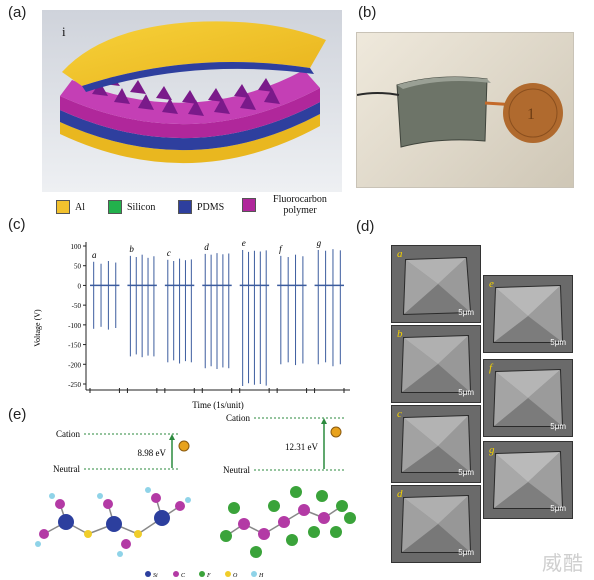 The height and width of the screenshot is (580, 594). What do you see at coordinates (399, 414) in the screenshot?
I see `sem-letter-c: c` at bounding box center [399, 414].